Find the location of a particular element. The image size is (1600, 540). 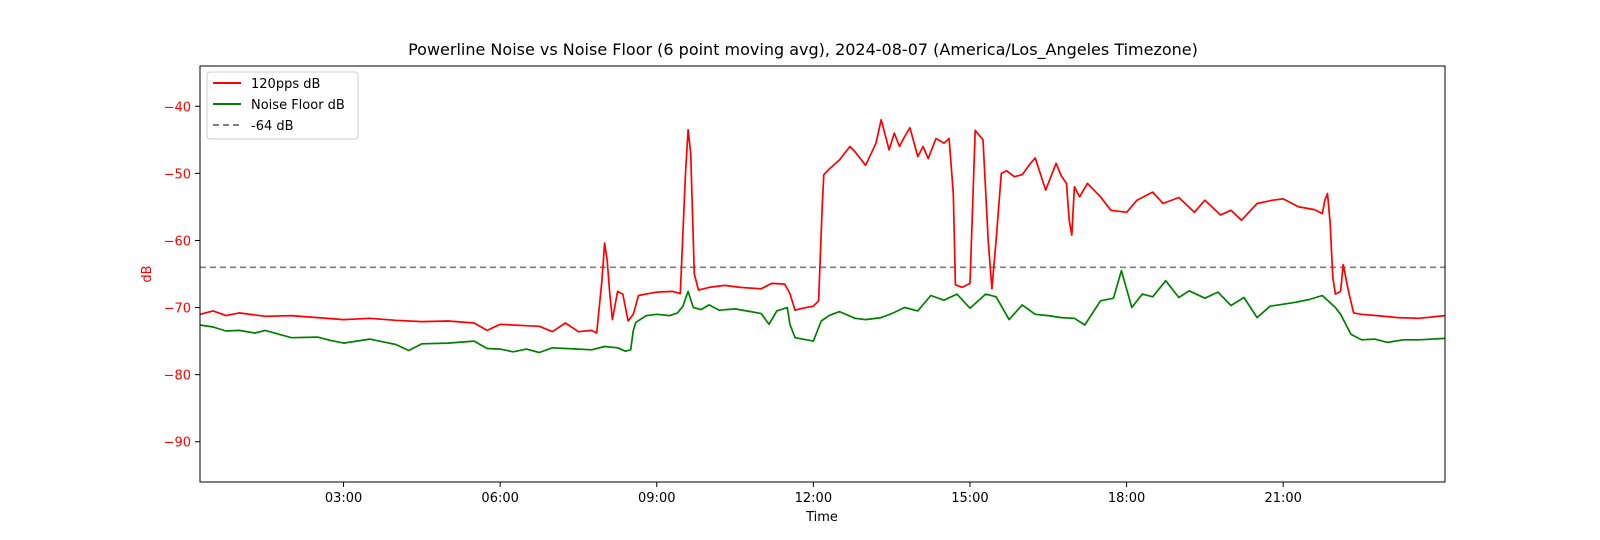

x-tick-label: 09:00 is located at coordinates (656, 498).